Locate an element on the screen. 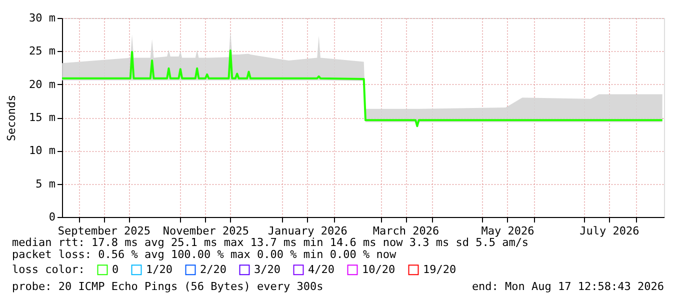 Image resolution: width=697 pixels, height=297 pixels. x-tick-label: January 2026 is located at coordinates (308, 231).